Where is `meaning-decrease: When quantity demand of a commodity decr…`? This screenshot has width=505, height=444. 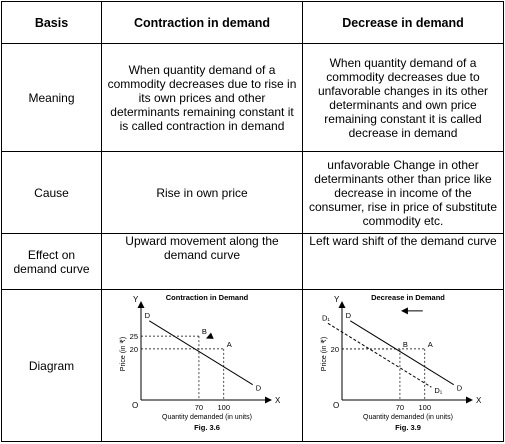 meaning-decrease: When quantity demand of a commodity decr… is located at coordinates (403, 97).